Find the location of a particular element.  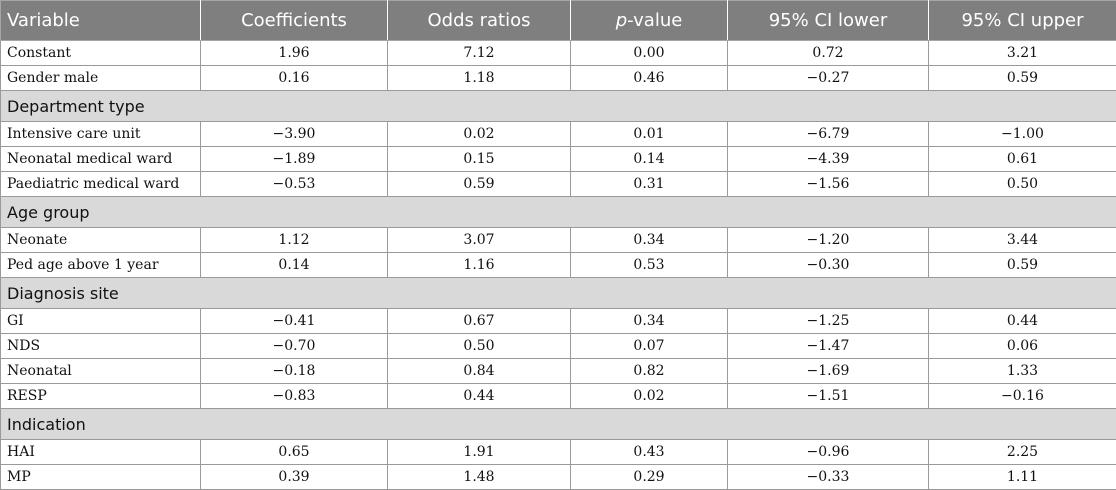

cell-ci-upper: −1.00 is located at coordinates (1022, 134).